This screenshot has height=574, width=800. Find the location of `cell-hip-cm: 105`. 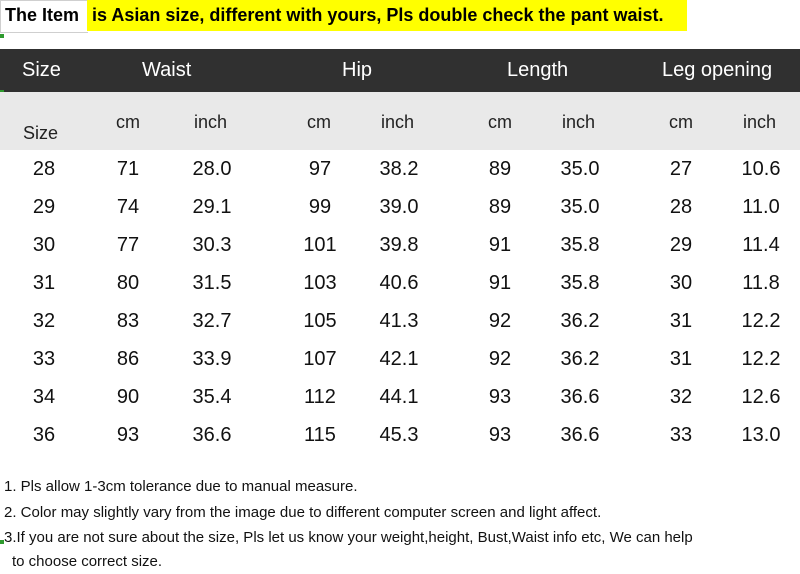

cell-hip-cm: 105 is located at coordinates (320, 321).